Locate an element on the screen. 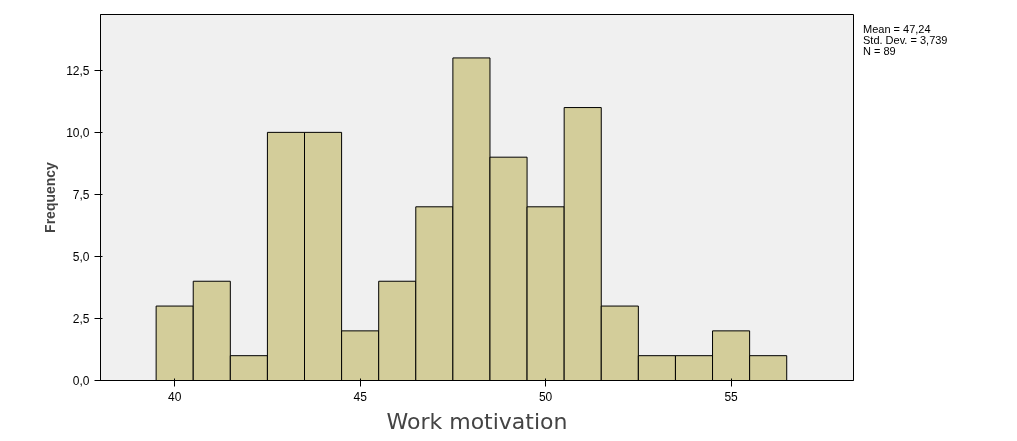 The width and height of the screenshot is (1017, 441). x-tick-label: 45 is located at coordinates (360, 396).